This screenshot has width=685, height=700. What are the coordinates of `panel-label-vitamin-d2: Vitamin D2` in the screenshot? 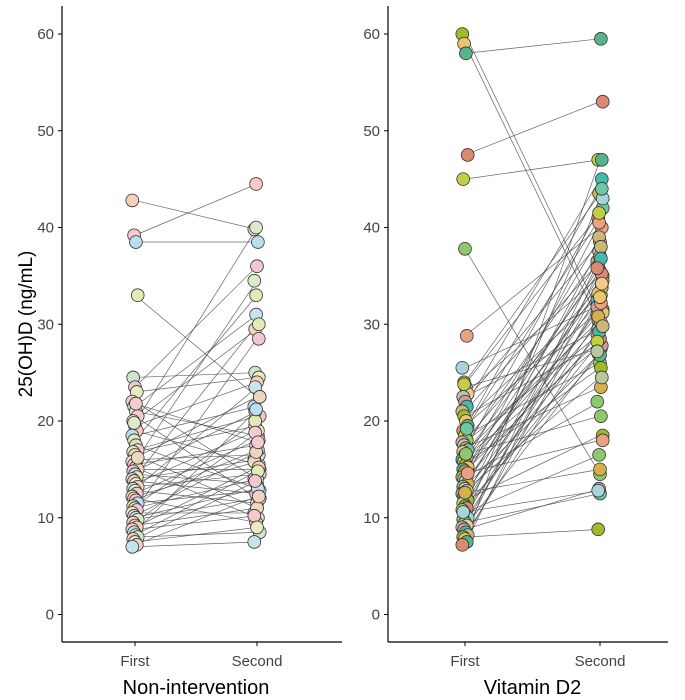 It's located at (532, 688).